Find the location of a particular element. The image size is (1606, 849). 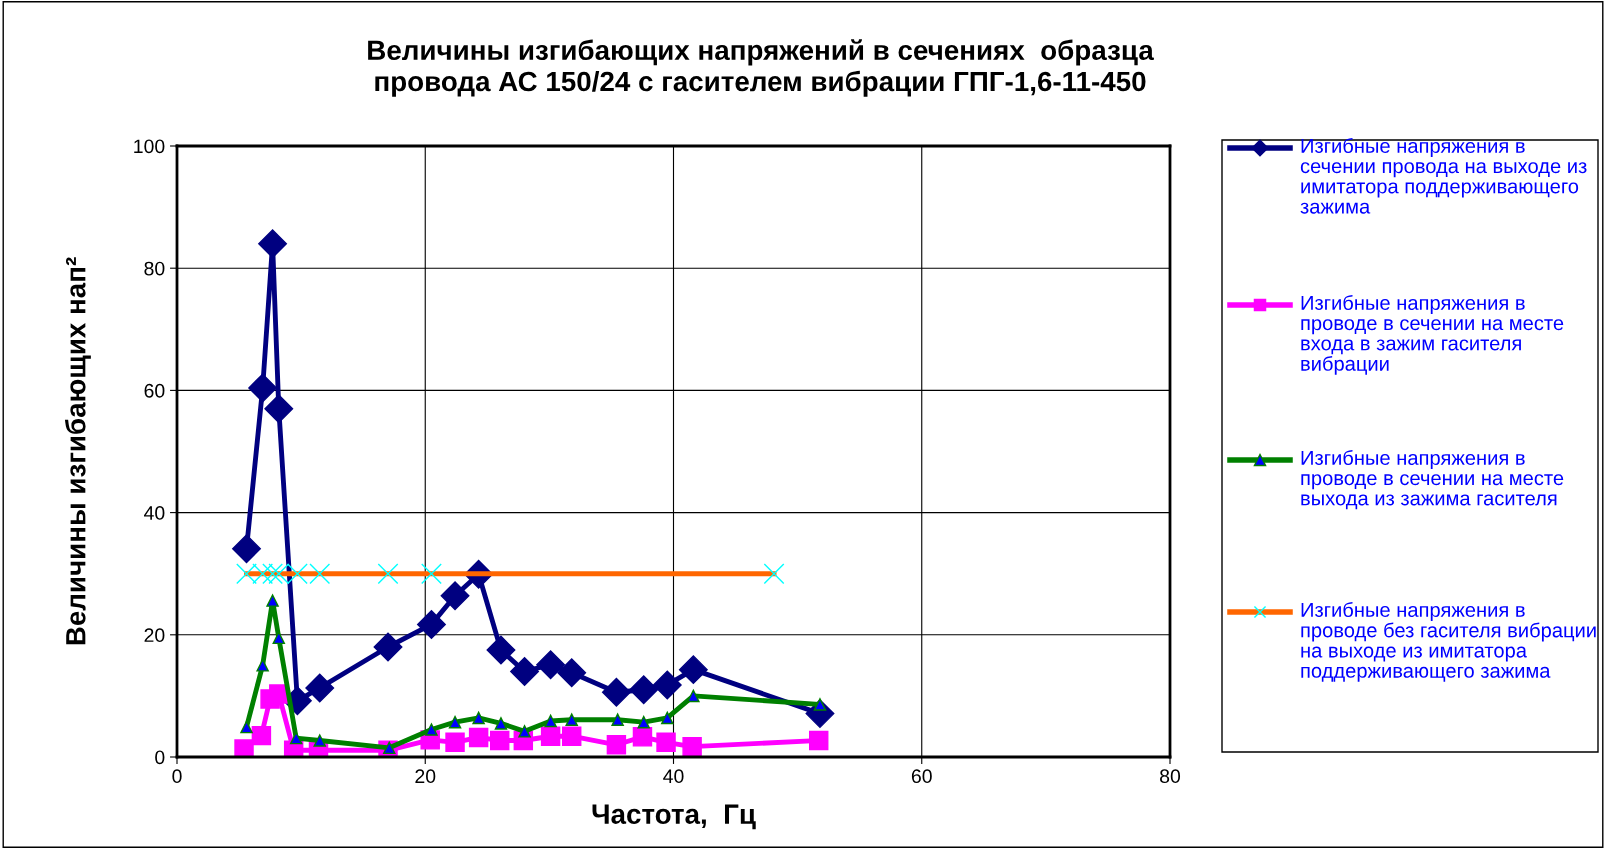

y-tick-label: 60 is located at coordinates (154, 390).